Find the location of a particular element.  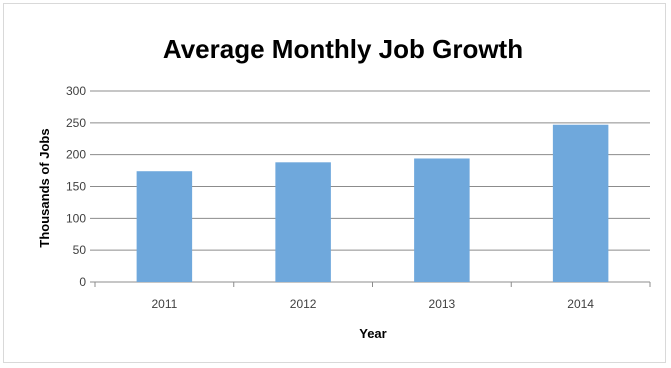

bar-2011 is located at coordinates (164, 226).